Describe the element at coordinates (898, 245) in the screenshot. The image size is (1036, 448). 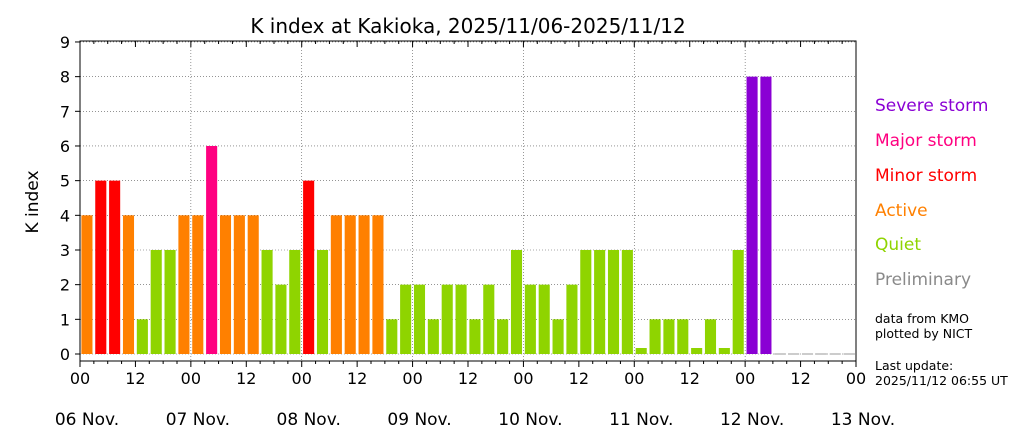
I see `legend-quiet: Quiet` at that location.